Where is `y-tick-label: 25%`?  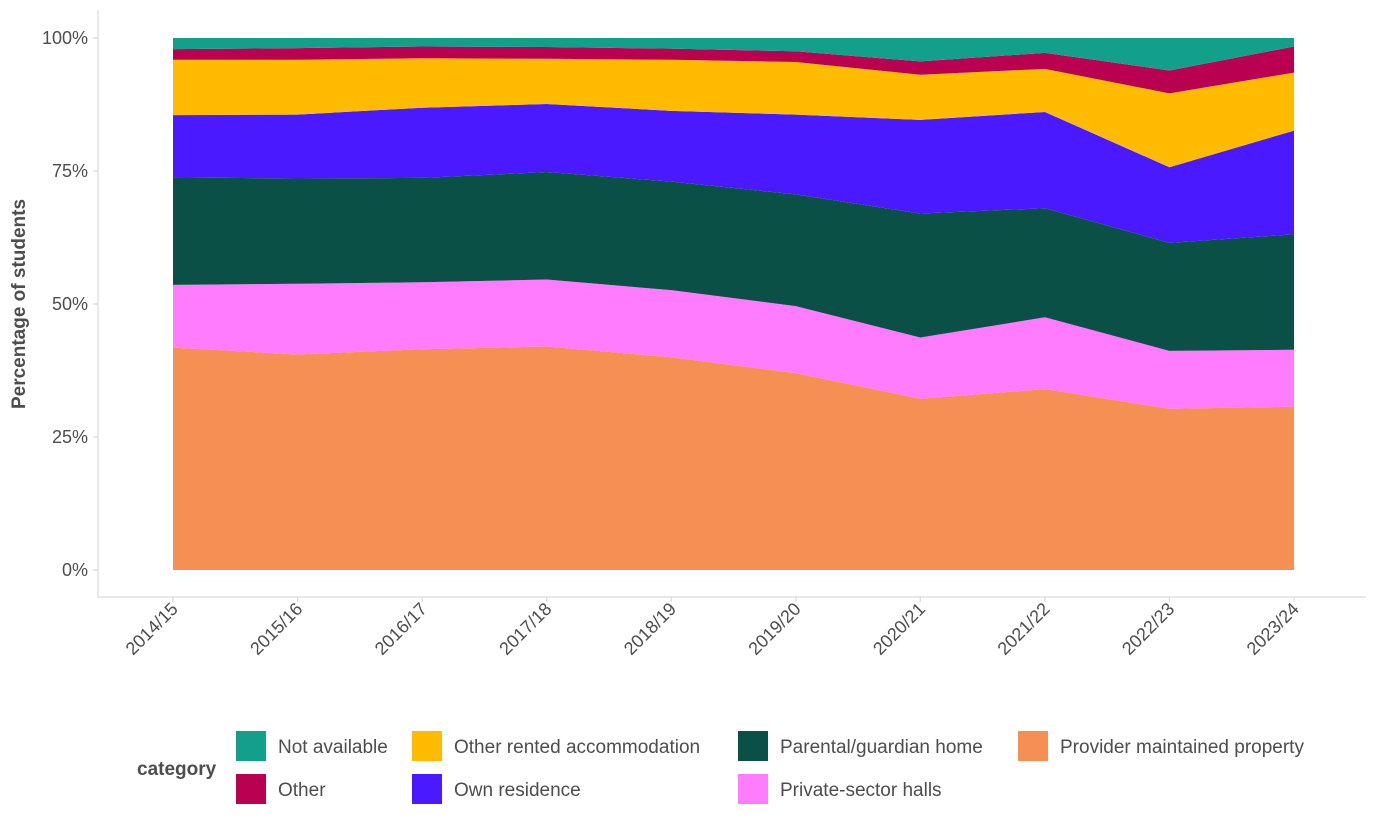 y-tick-label: 25% is located at coordinates (70, 437).